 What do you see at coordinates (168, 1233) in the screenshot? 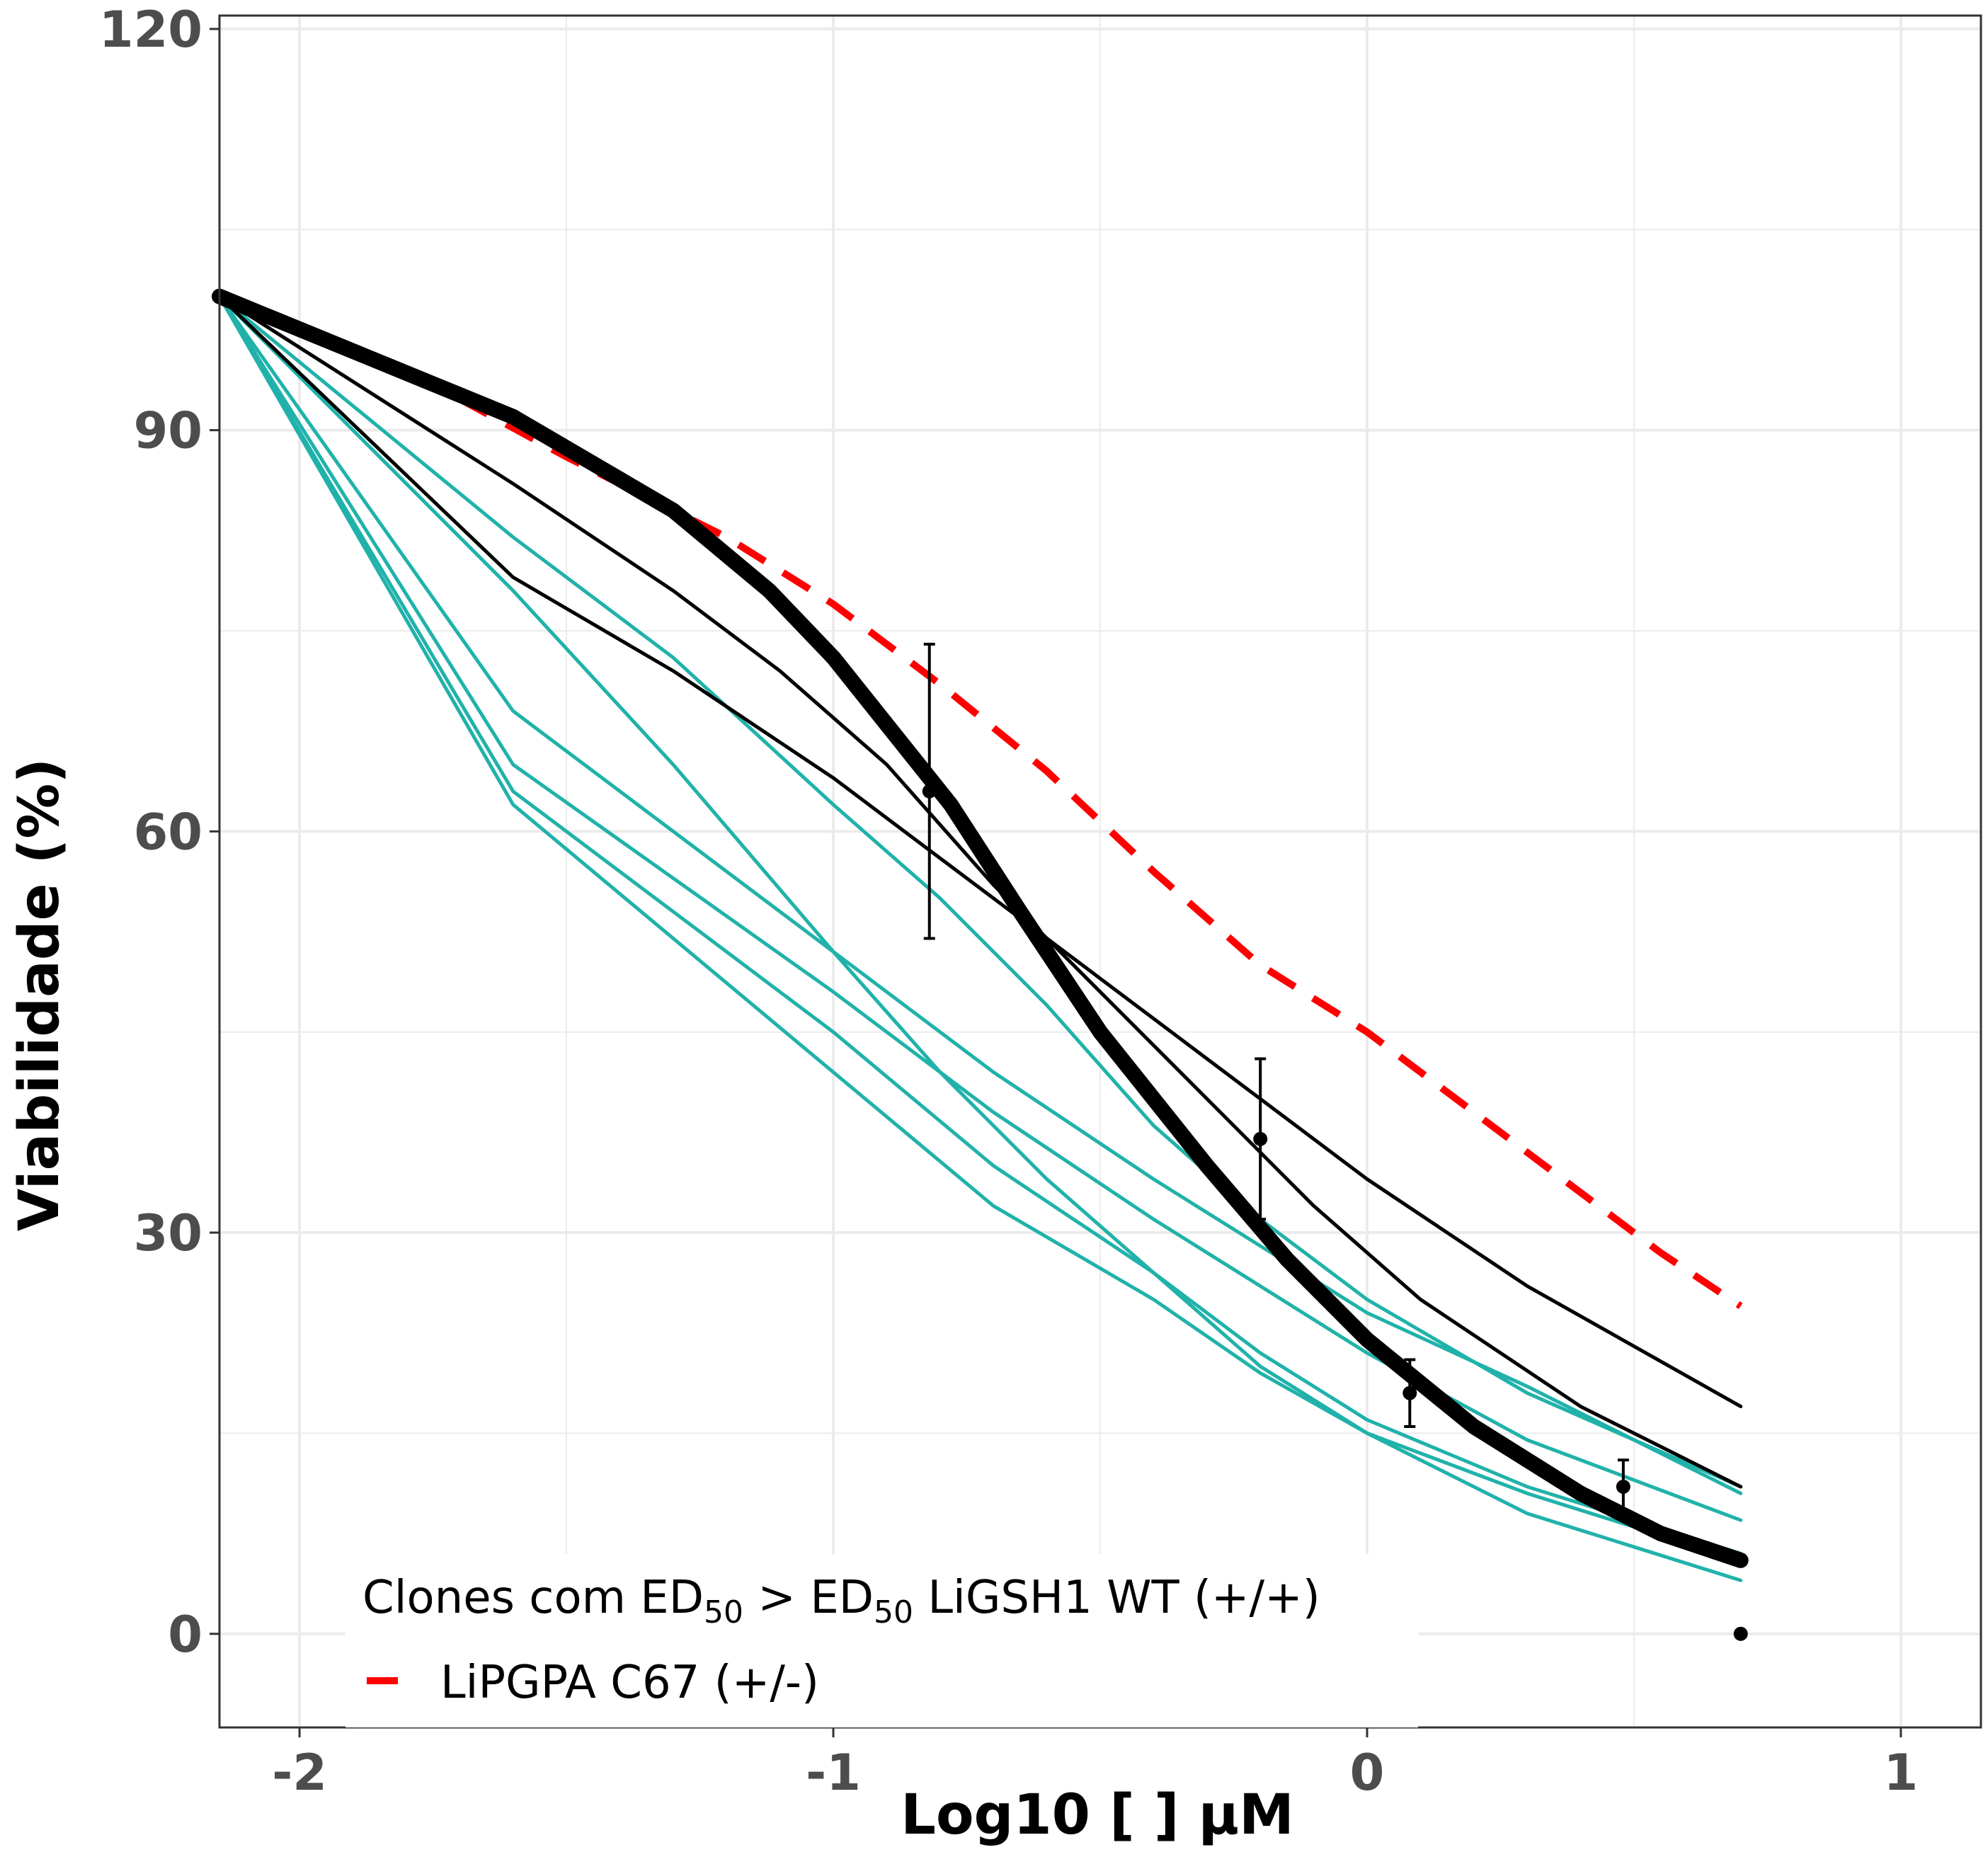
I see `y-tick-label: 30` at bounding box center [168, 1233].